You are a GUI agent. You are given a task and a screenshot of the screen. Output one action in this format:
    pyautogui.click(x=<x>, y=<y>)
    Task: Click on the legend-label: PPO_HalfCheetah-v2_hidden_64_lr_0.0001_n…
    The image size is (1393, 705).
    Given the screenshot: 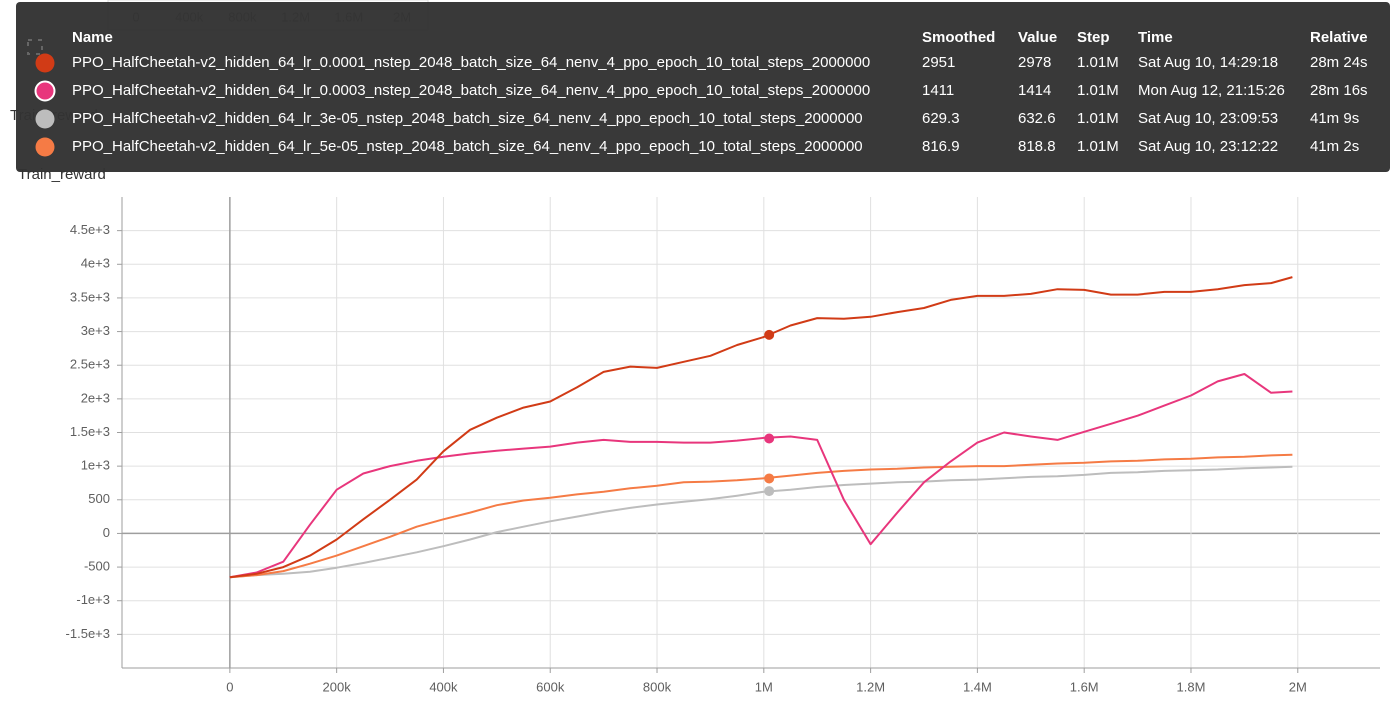 What is the action you would take?
    pyautogui.click(x=471, y=62)
    